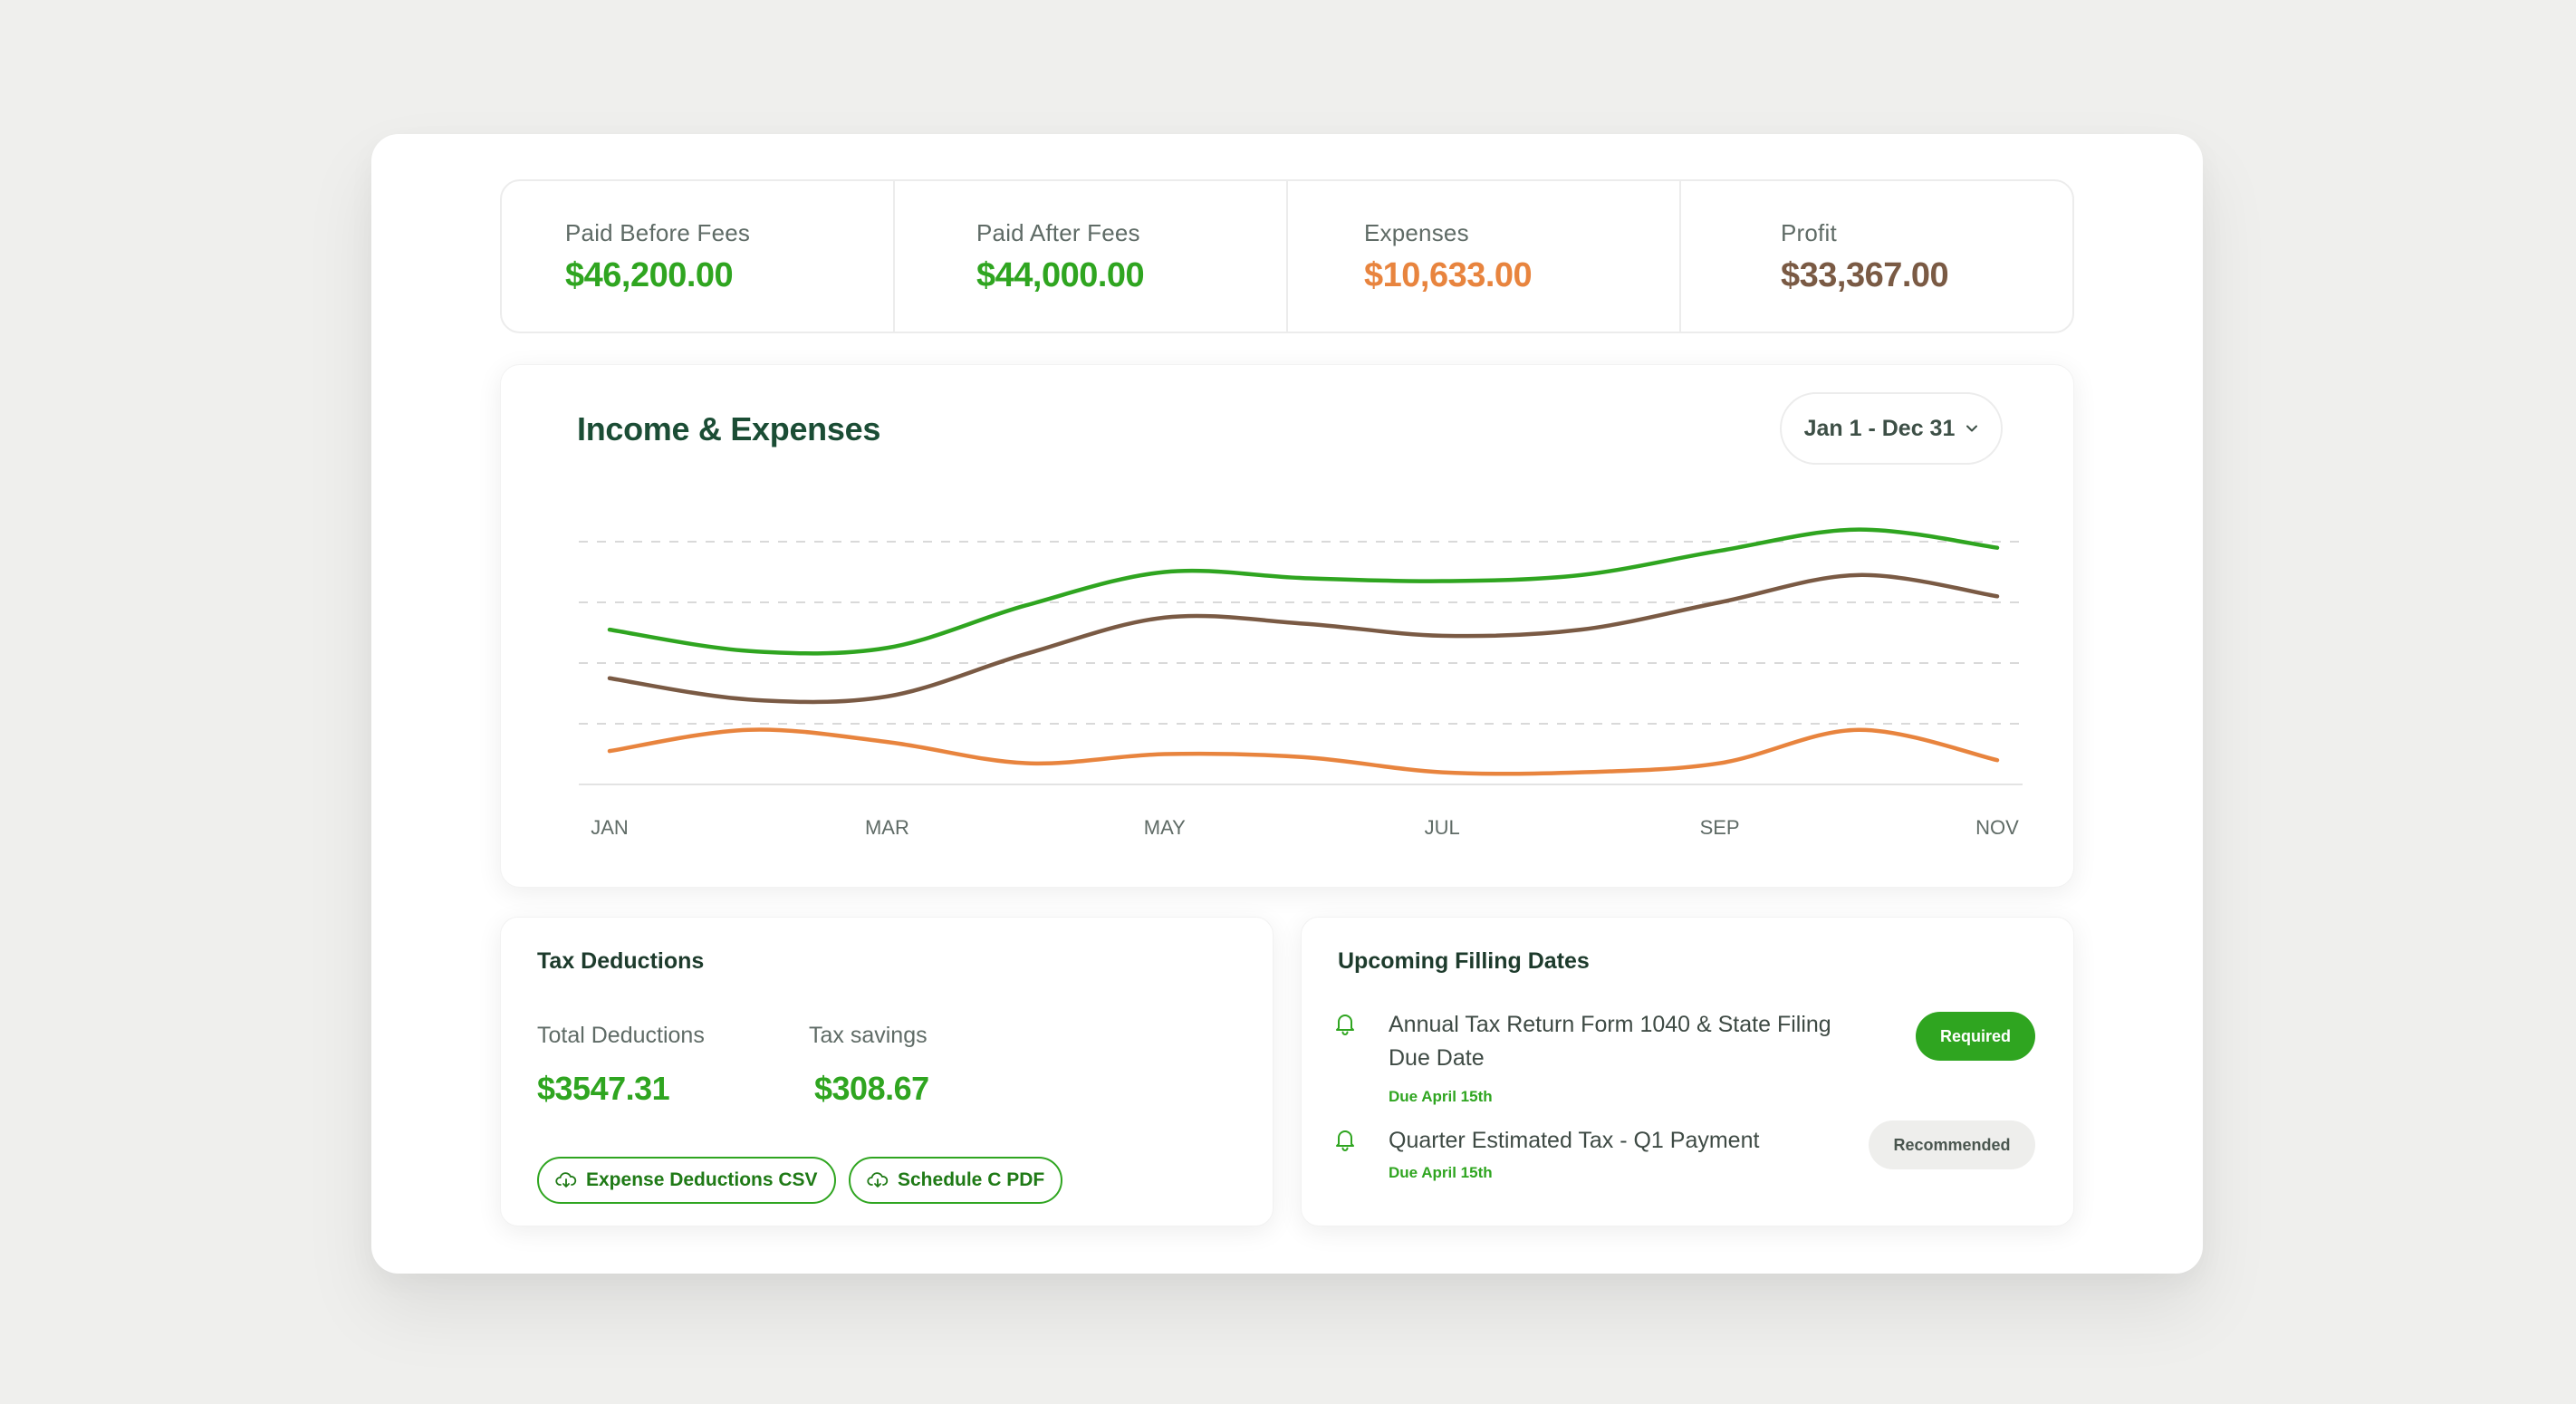  What do you see at coordinates (603, 1088) in the screenshot?
I see `total-deductions-value: $3547.31` at bounding box center [603, 1088].